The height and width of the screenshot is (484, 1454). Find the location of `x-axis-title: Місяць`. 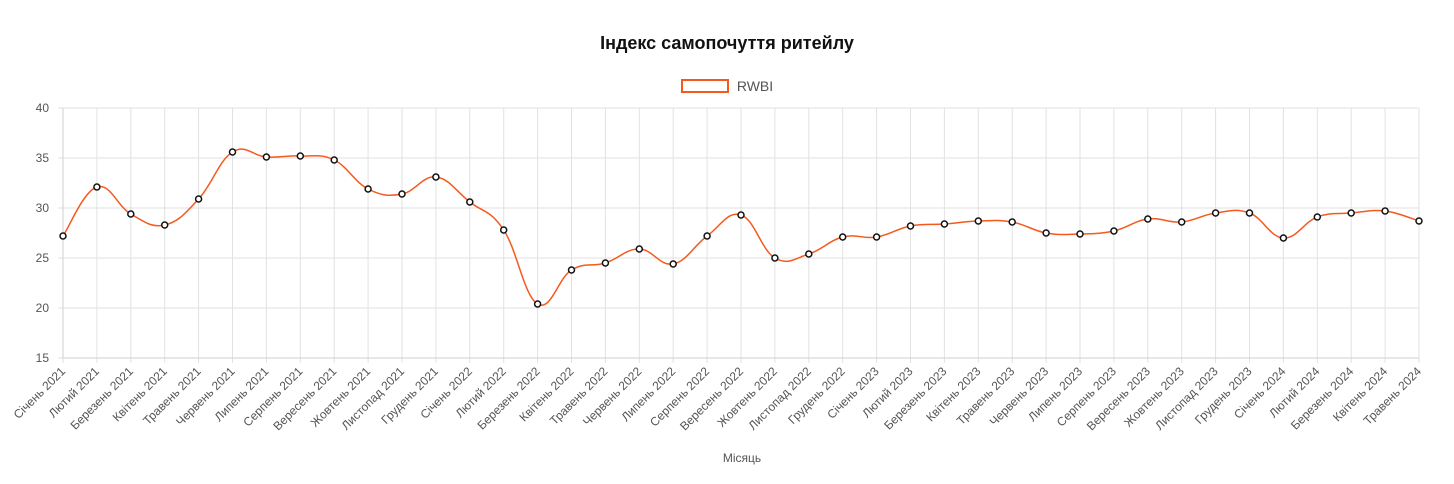

x-axis-title: Місяць is located at coordinates (742, 458).